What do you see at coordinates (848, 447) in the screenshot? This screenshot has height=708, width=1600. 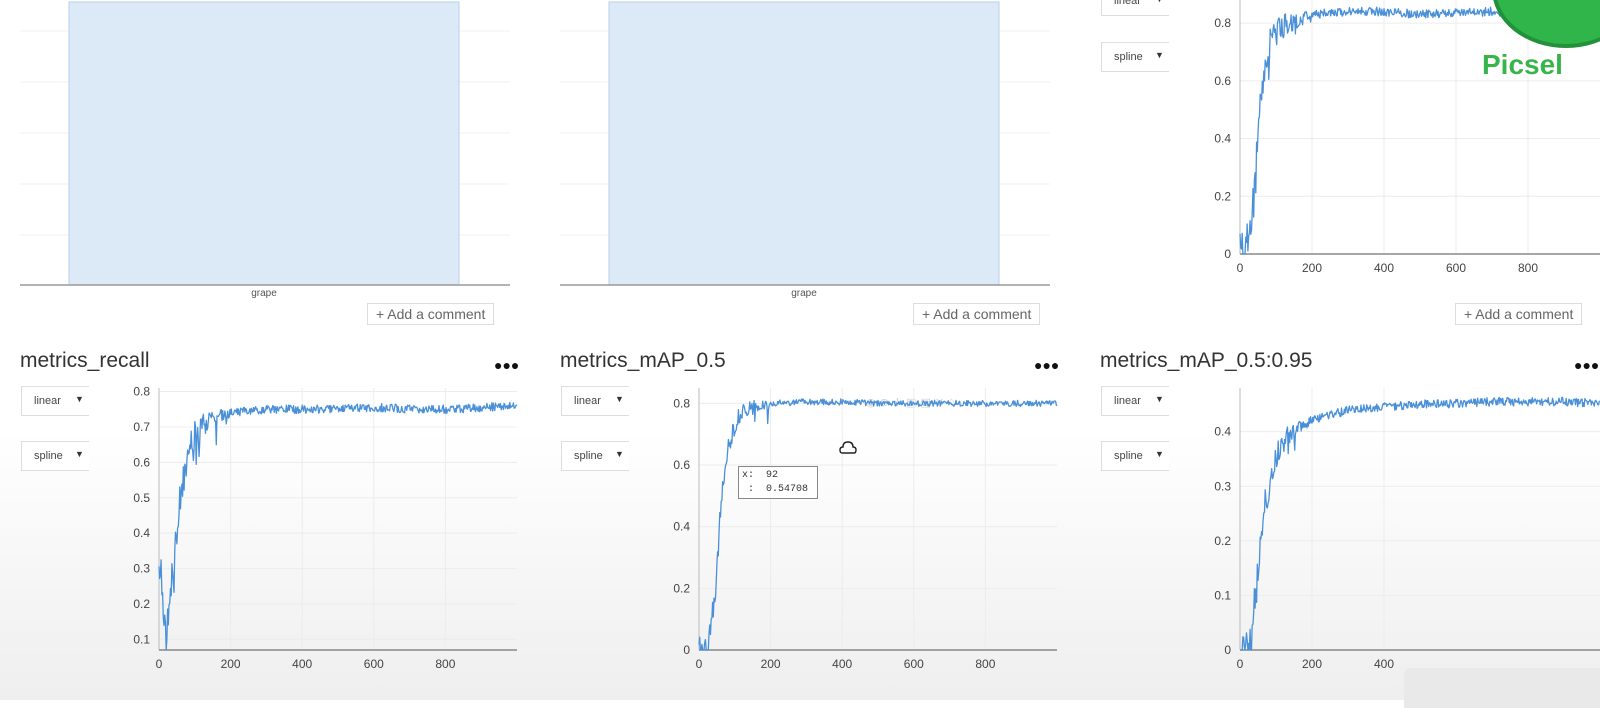 I see `cursor-icon` at bounding box center [848, 447].